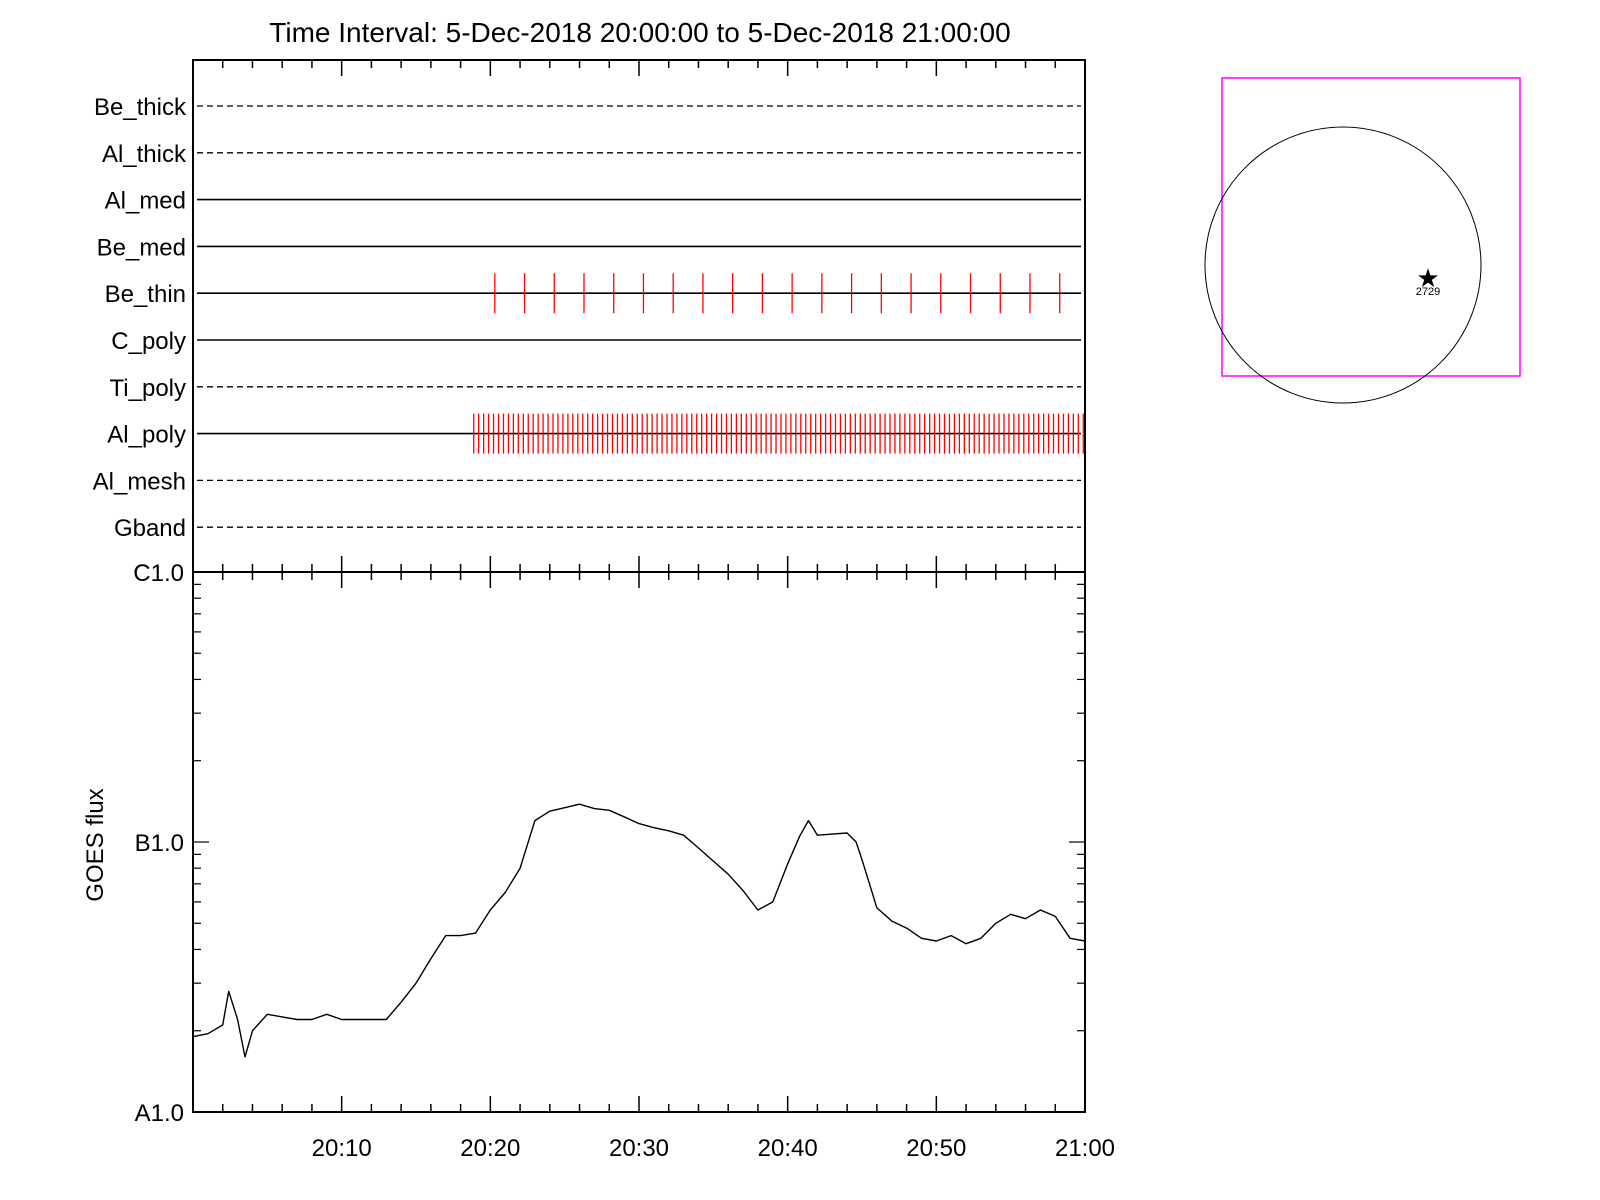  I want to click on x-tick-label: 20:50, so click(936, 1148).